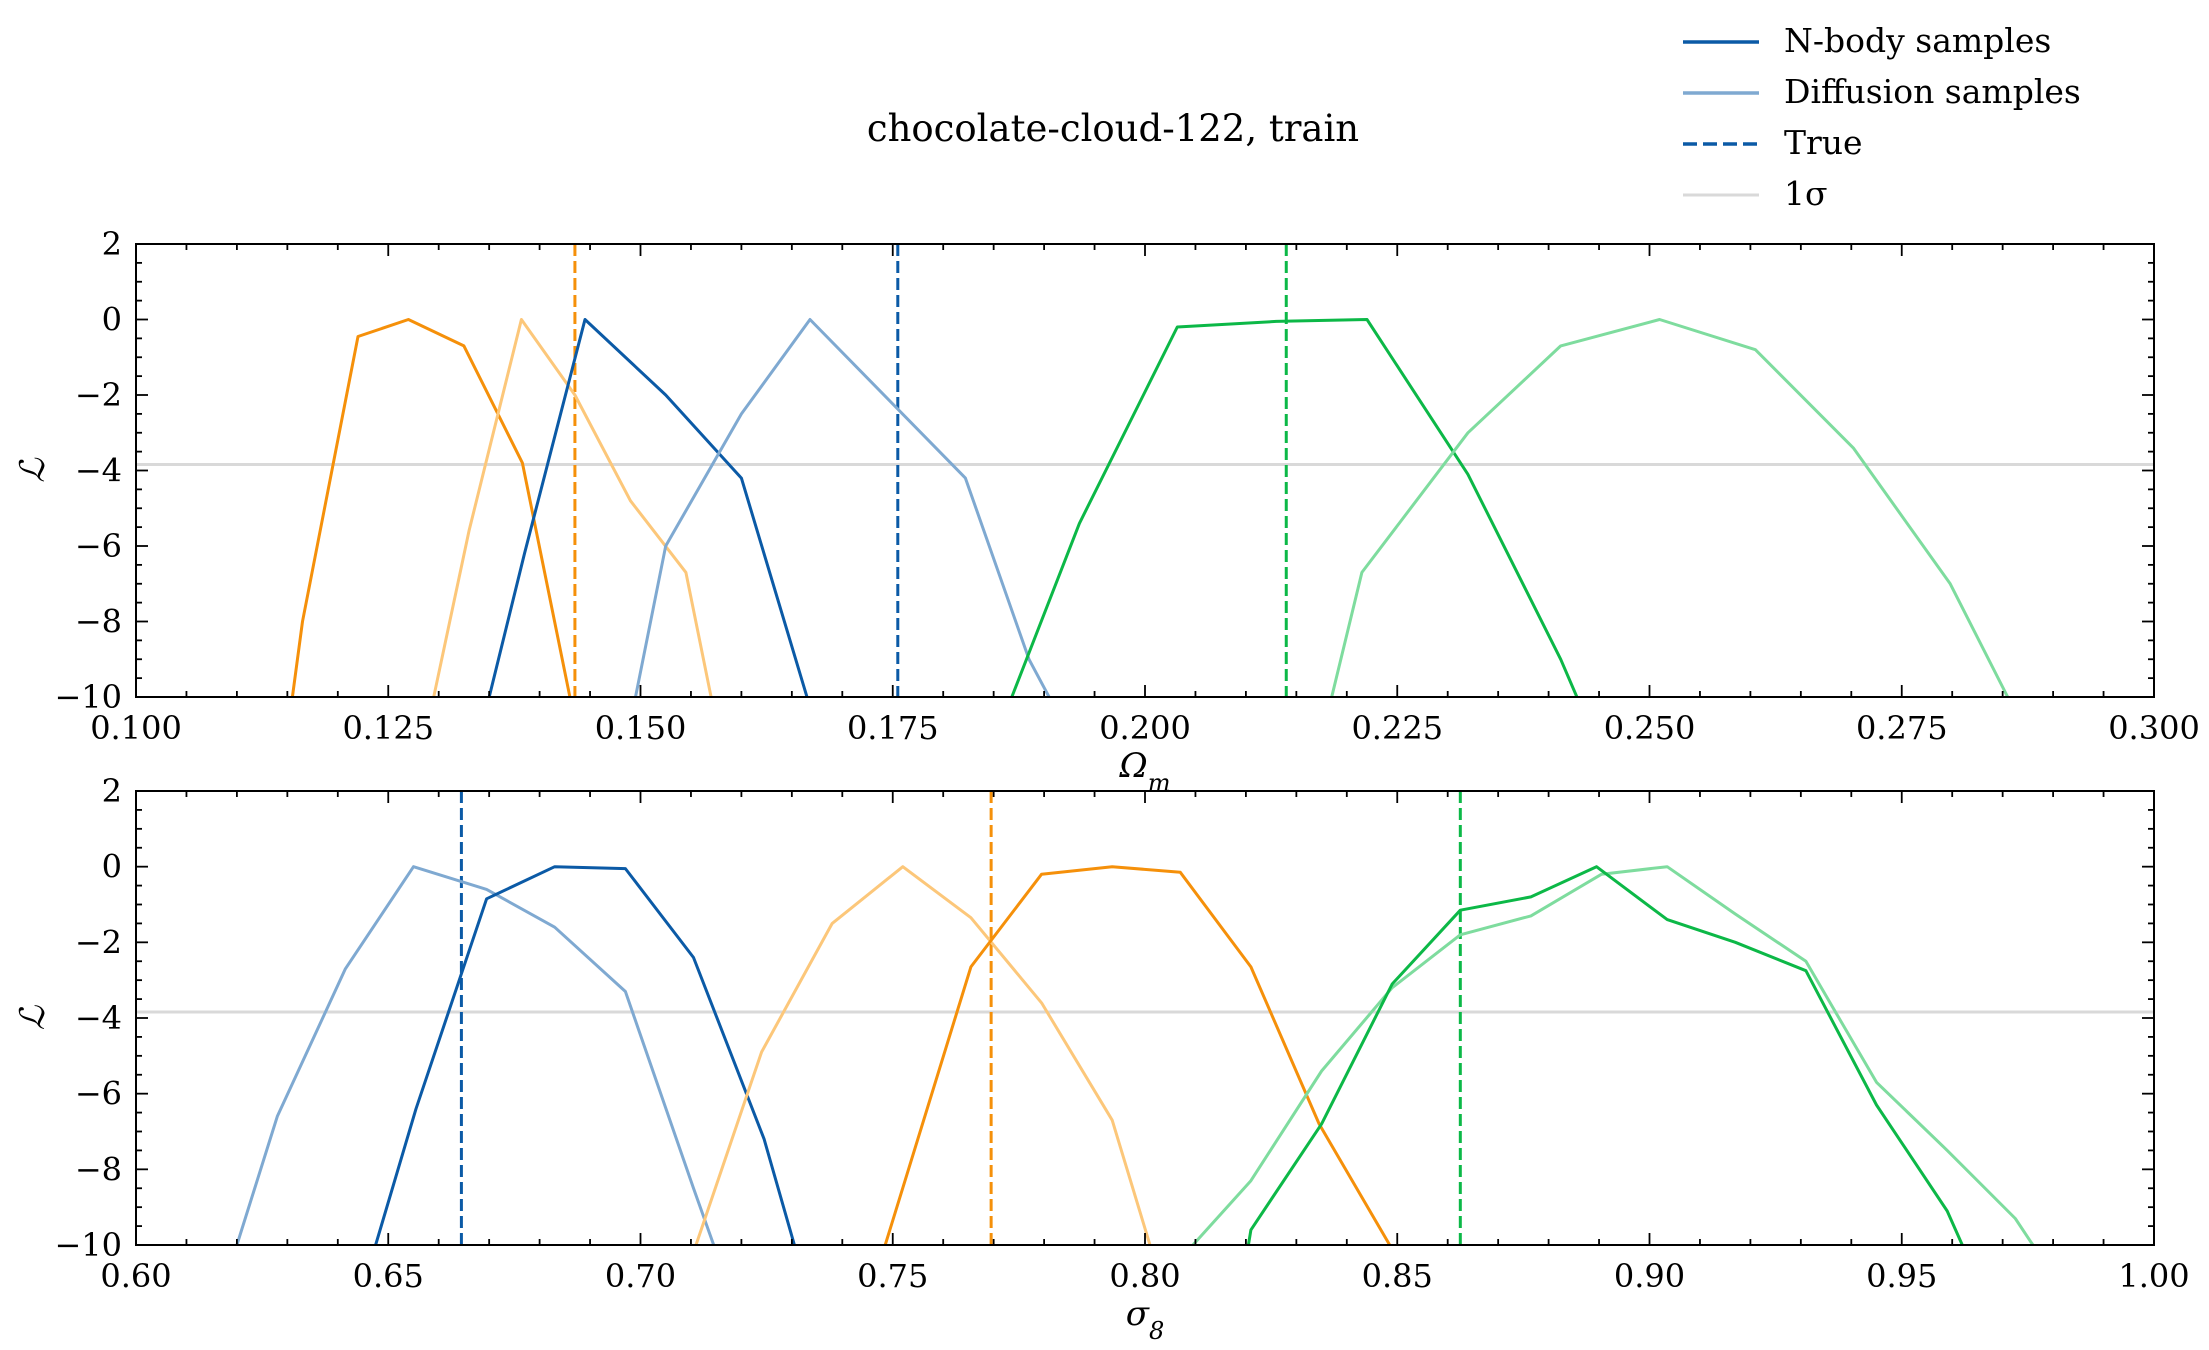 The width and height of the screenshot is (2209, 1350). I want to click on legend: N-body samples Diffusion samples True 1σ, so click(1882, 117).